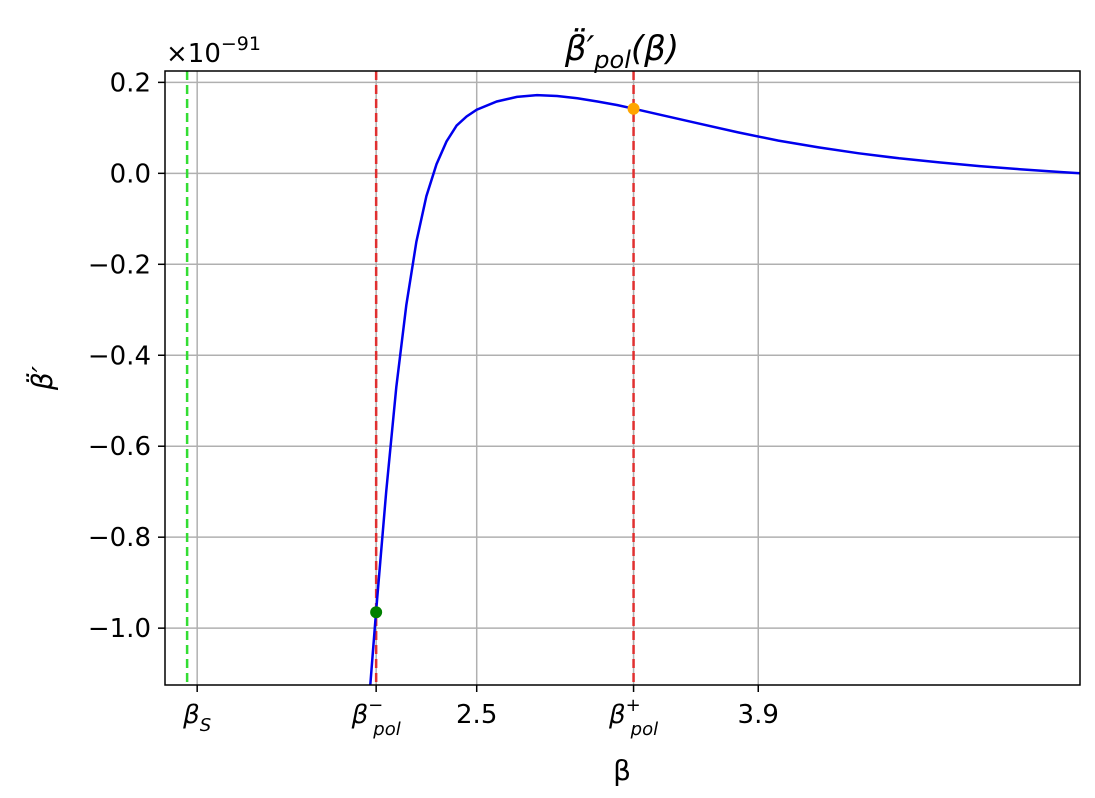  What do you see at coordinates (42, 378) in the screenshot?
I see `y-axis-label: β̈′` at bounding box center [42, 378].